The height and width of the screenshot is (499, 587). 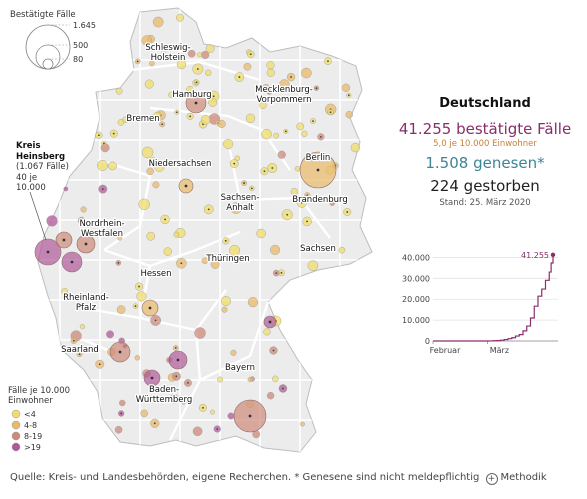 I want to click on state-label: Thüringen, so click(x=227, y=259).